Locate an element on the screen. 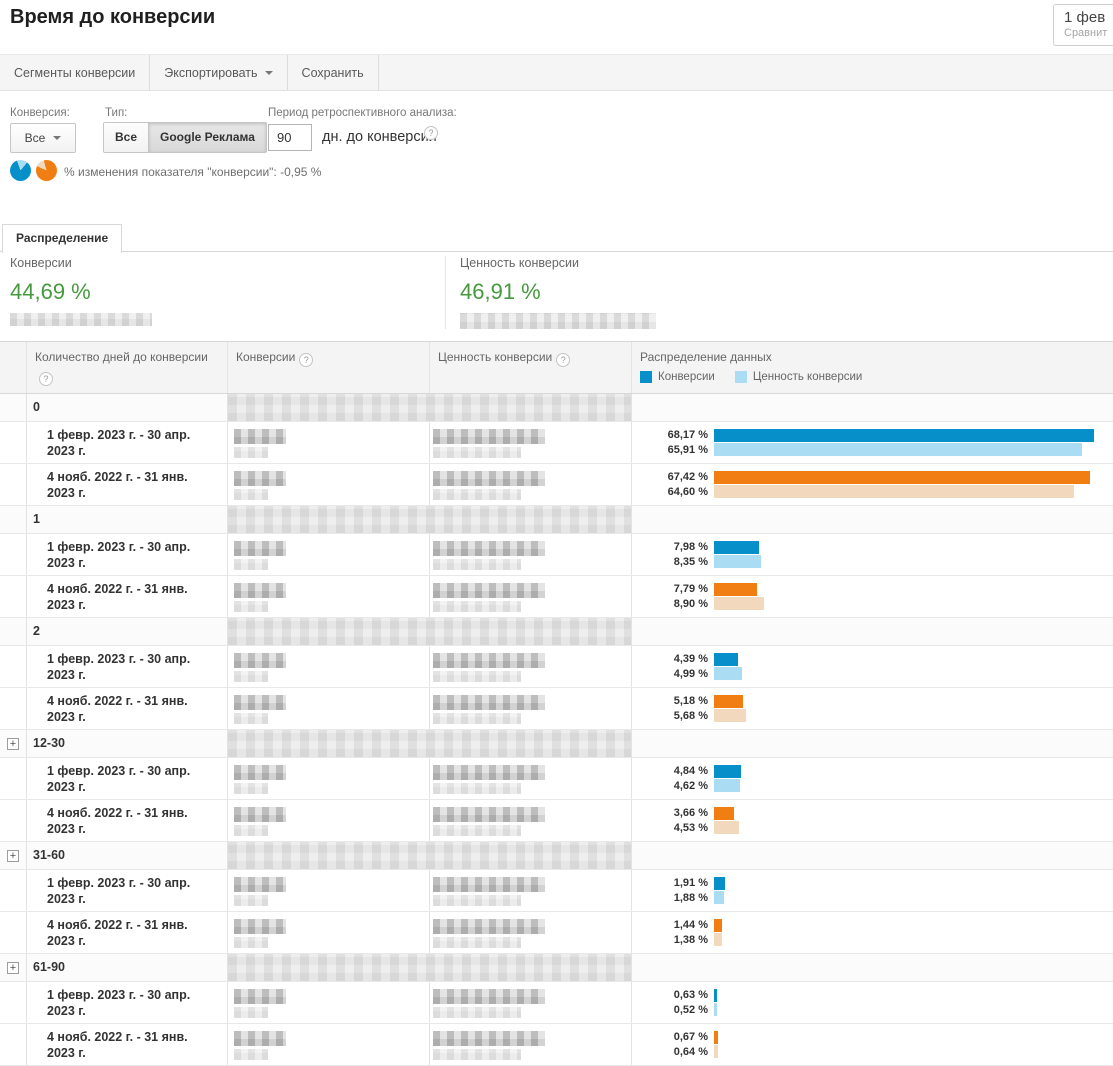  column-header-distribution-label: Распределение данных is located at coordinates (706, 357).